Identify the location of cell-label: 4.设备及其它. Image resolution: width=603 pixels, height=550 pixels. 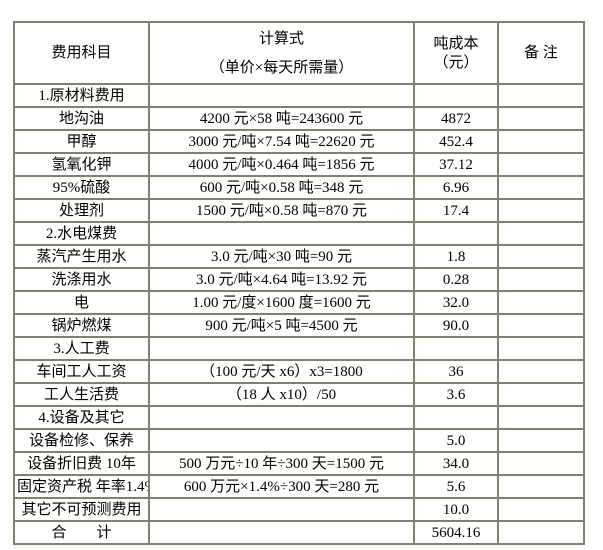
(81, 417).